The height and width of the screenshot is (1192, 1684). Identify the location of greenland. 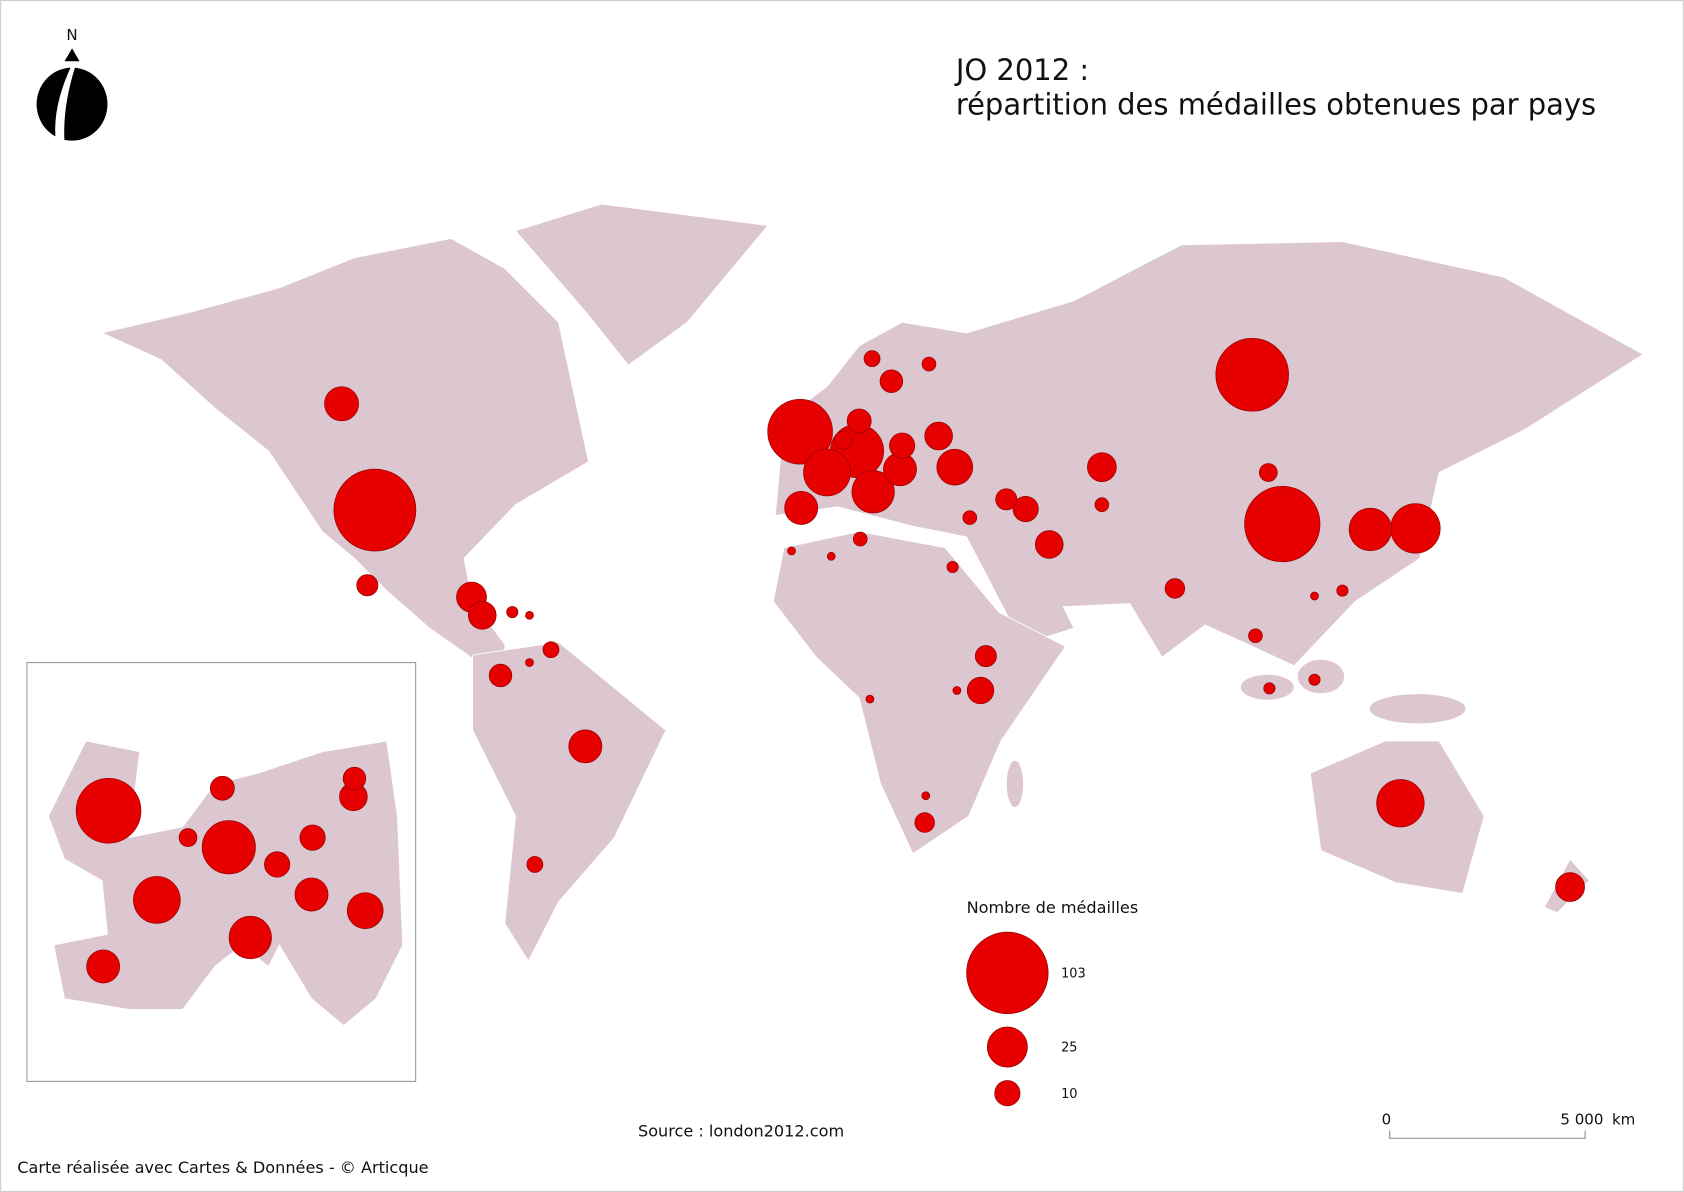
(641, 284).